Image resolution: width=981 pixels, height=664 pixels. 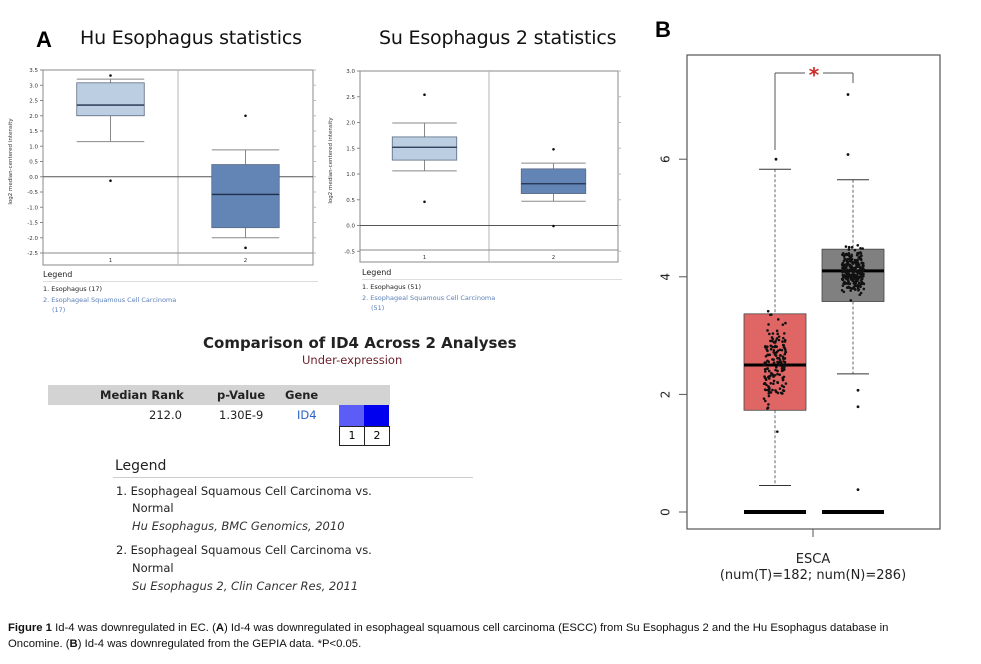 What do you see at coordinates (245, 586) in the screenshot?
I see `analysis-2-citation: Su Esophagus 2, Clin Cancer Res, 2011` at bounding box center [245, 586].